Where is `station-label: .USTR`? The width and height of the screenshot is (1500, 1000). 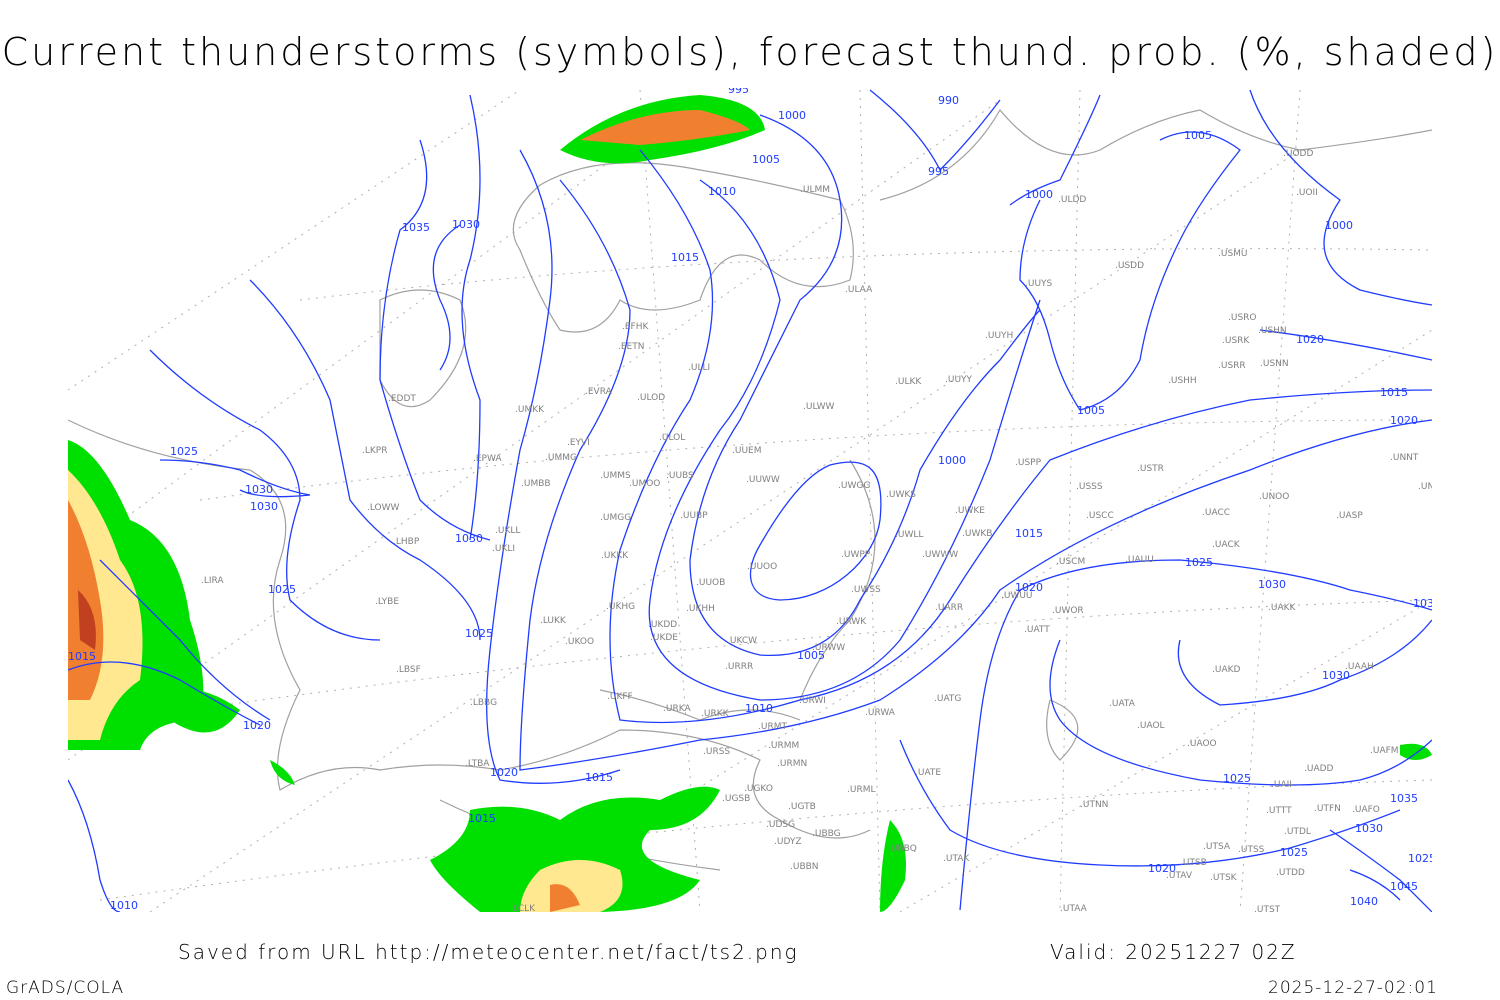
station-label: .USTR is located at coordinates (1150, 469).